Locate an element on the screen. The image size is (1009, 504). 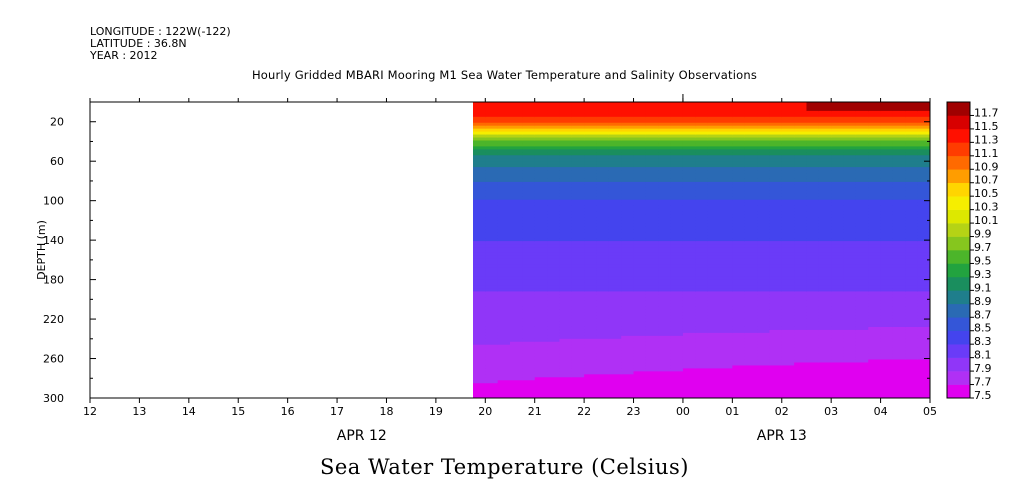
x-tick-label: 19 is located at coordinates (436, 411).